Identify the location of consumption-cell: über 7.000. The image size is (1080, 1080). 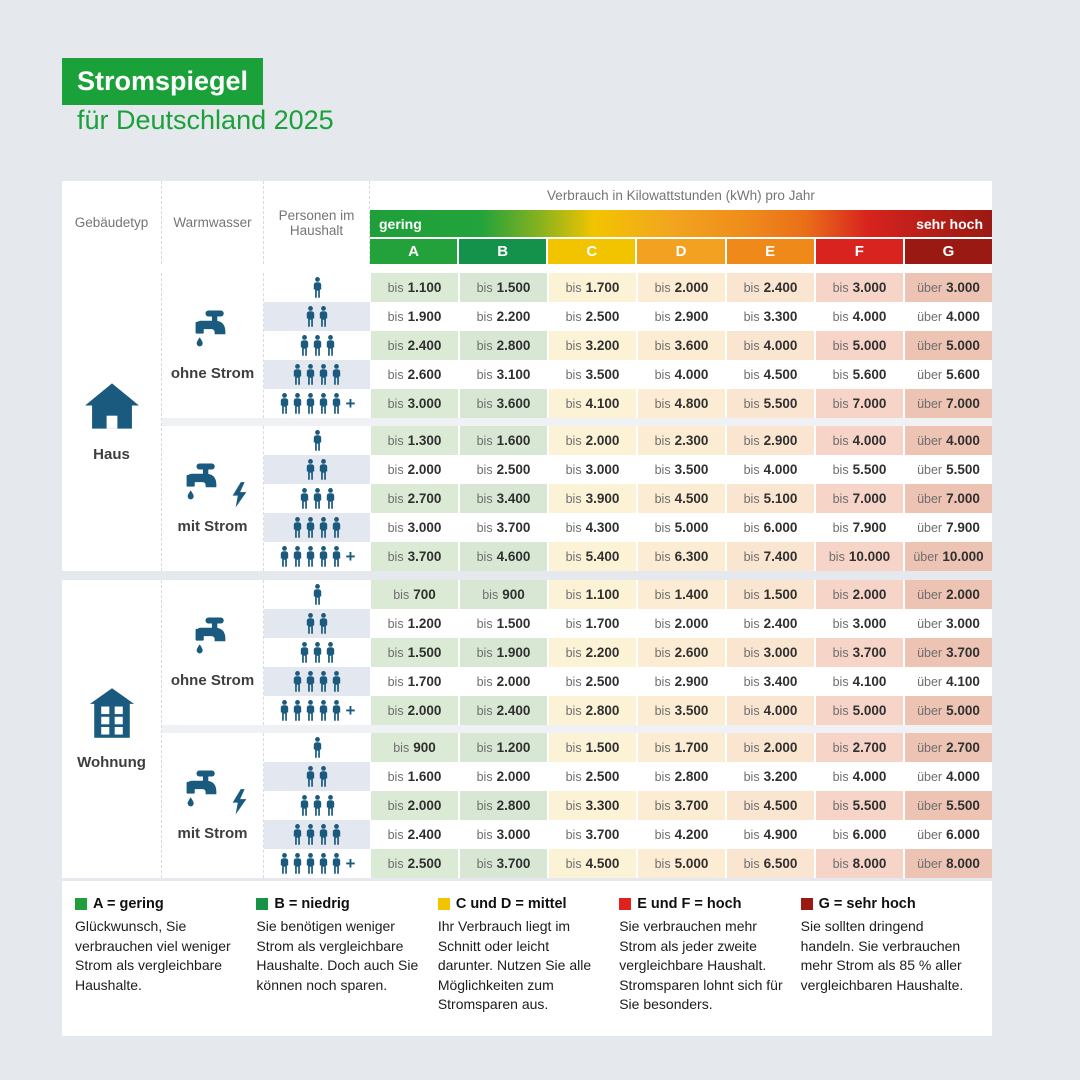
(948, 498).